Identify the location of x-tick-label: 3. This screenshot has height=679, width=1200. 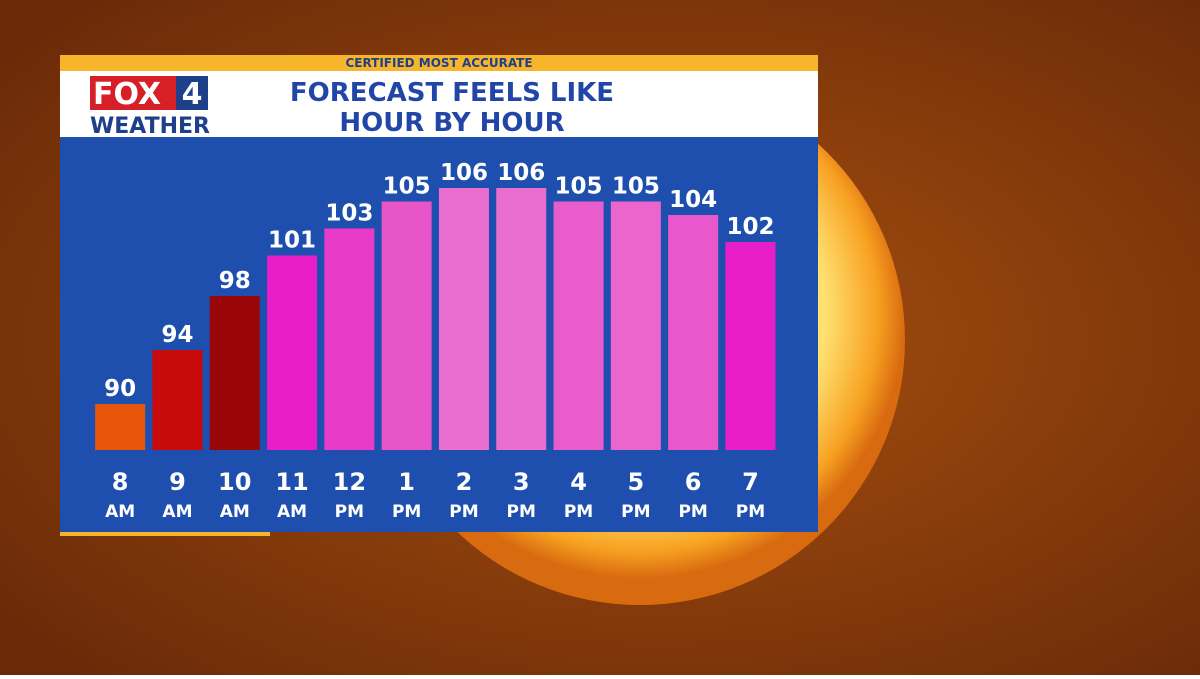
(521, 482).